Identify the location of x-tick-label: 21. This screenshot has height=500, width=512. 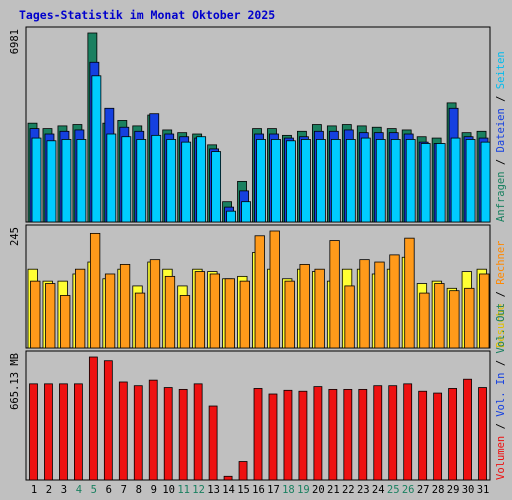
(333, 490).